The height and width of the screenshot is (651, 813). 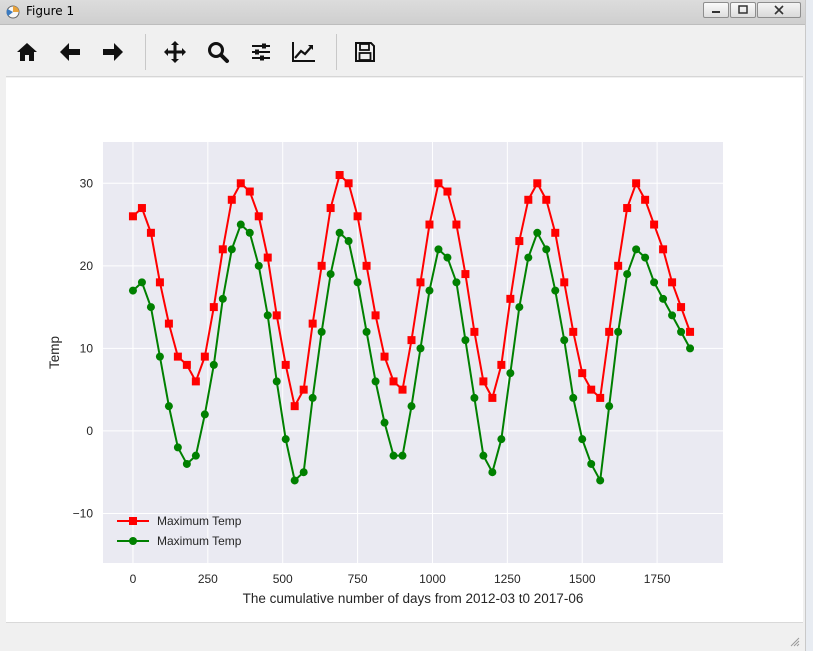 What do you see at coordinates (507, 579) in the screenshot?
I see `x-tick-label: 1250` at bounding box center [507, 579].